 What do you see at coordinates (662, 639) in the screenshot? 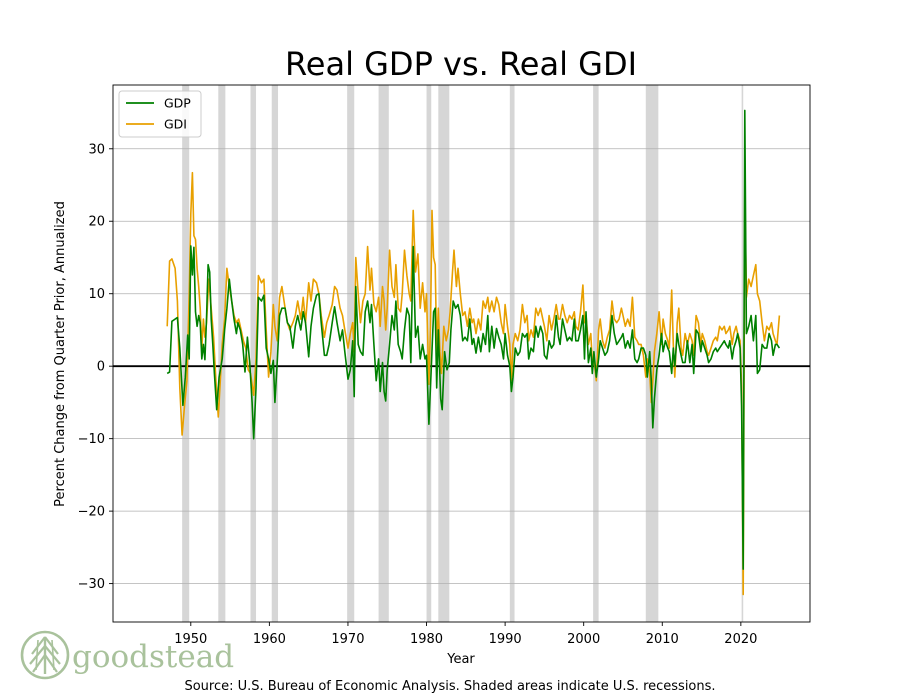
I see `x-tick-label: 2010` at bounding box center [662, 639].